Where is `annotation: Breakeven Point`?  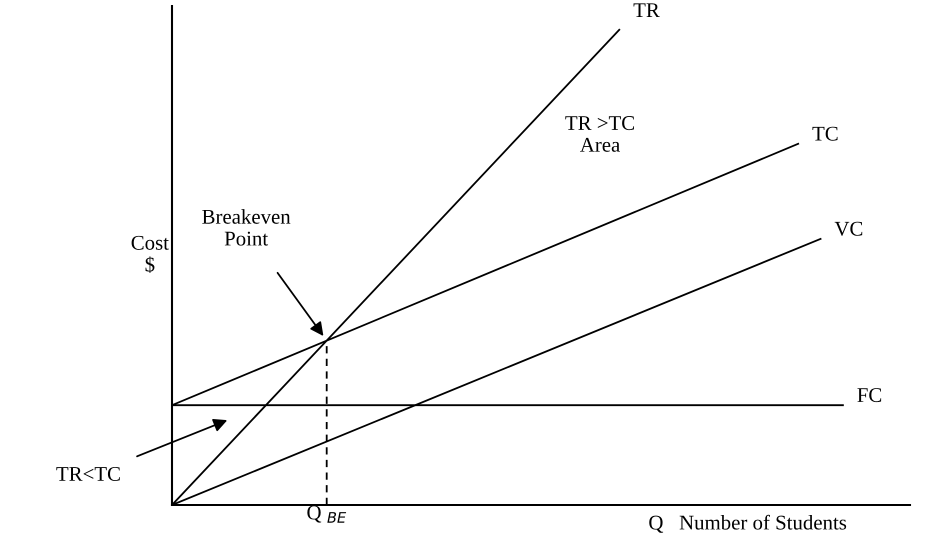 annotation: Breakeven Point is located at coordinates (246, 227).